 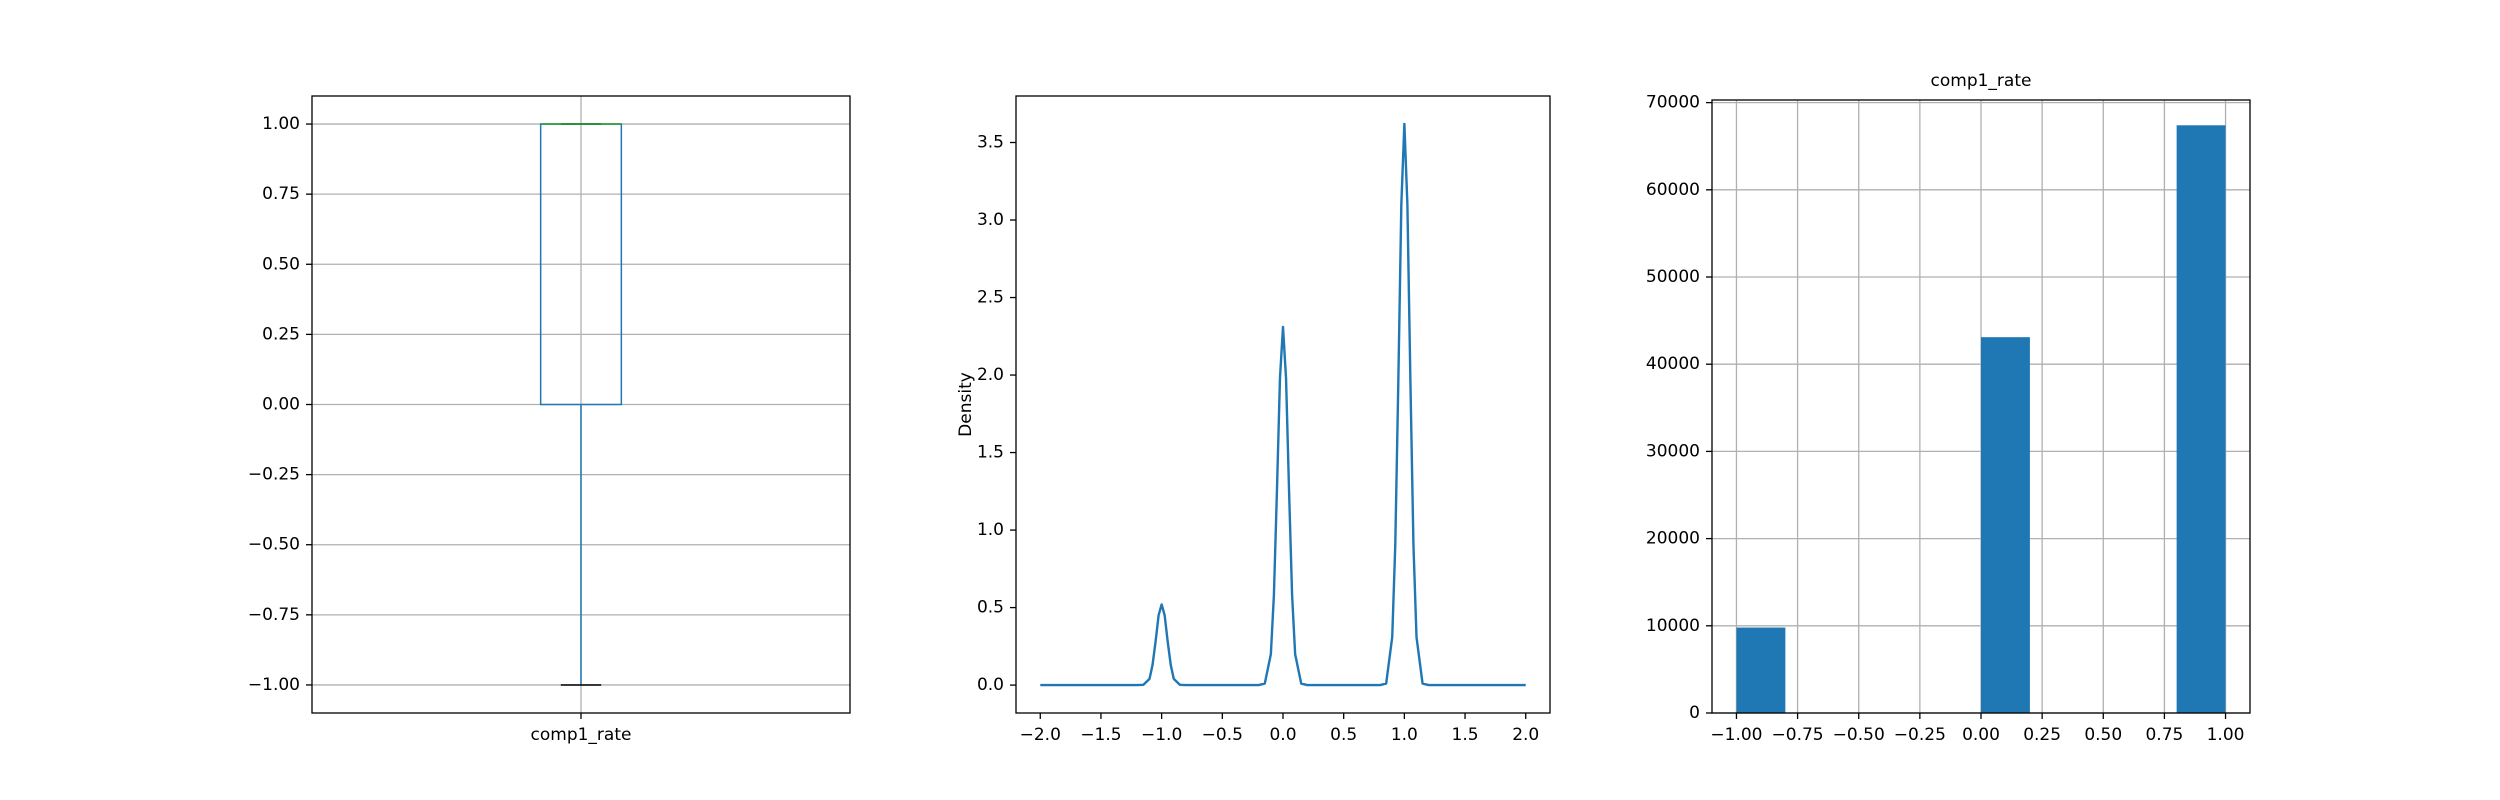 What do you see at coordinates (990, 685) in the screenshot?
I see `y-tick-label: 0.0` at bounding box center [990, 685].